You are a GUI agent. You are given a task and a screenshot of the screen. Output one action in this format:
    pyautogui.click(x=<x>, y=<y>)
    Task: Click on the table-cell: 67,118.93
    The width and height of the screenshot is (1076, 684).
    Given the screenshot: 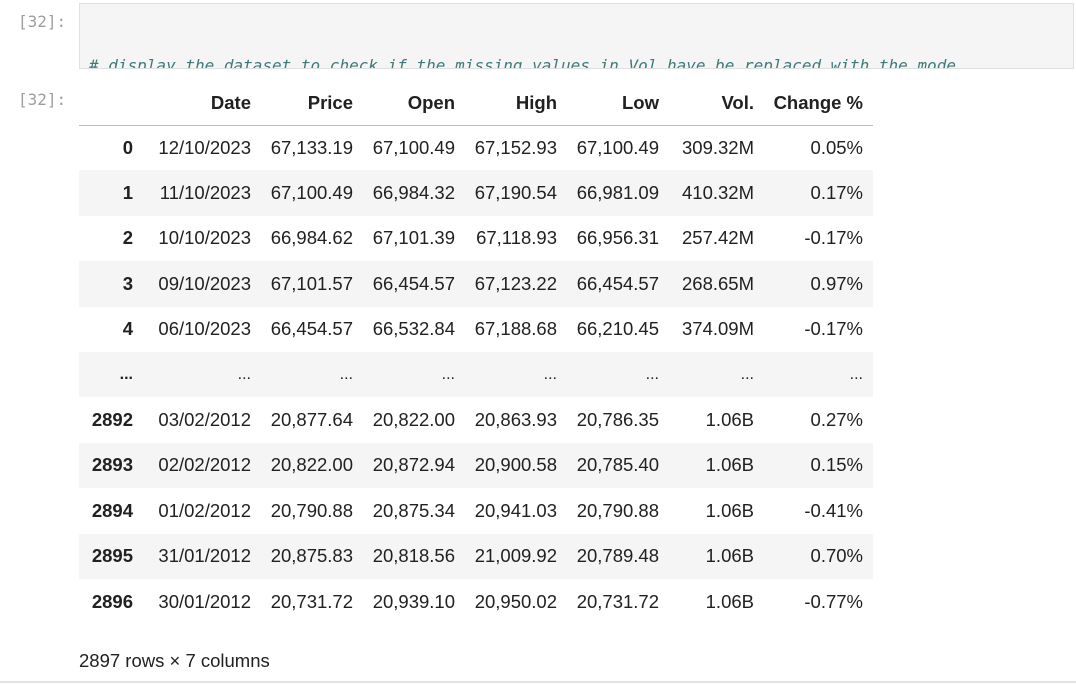 What is the action you would take?
    pyautogui.click(x=516, y=238)
    